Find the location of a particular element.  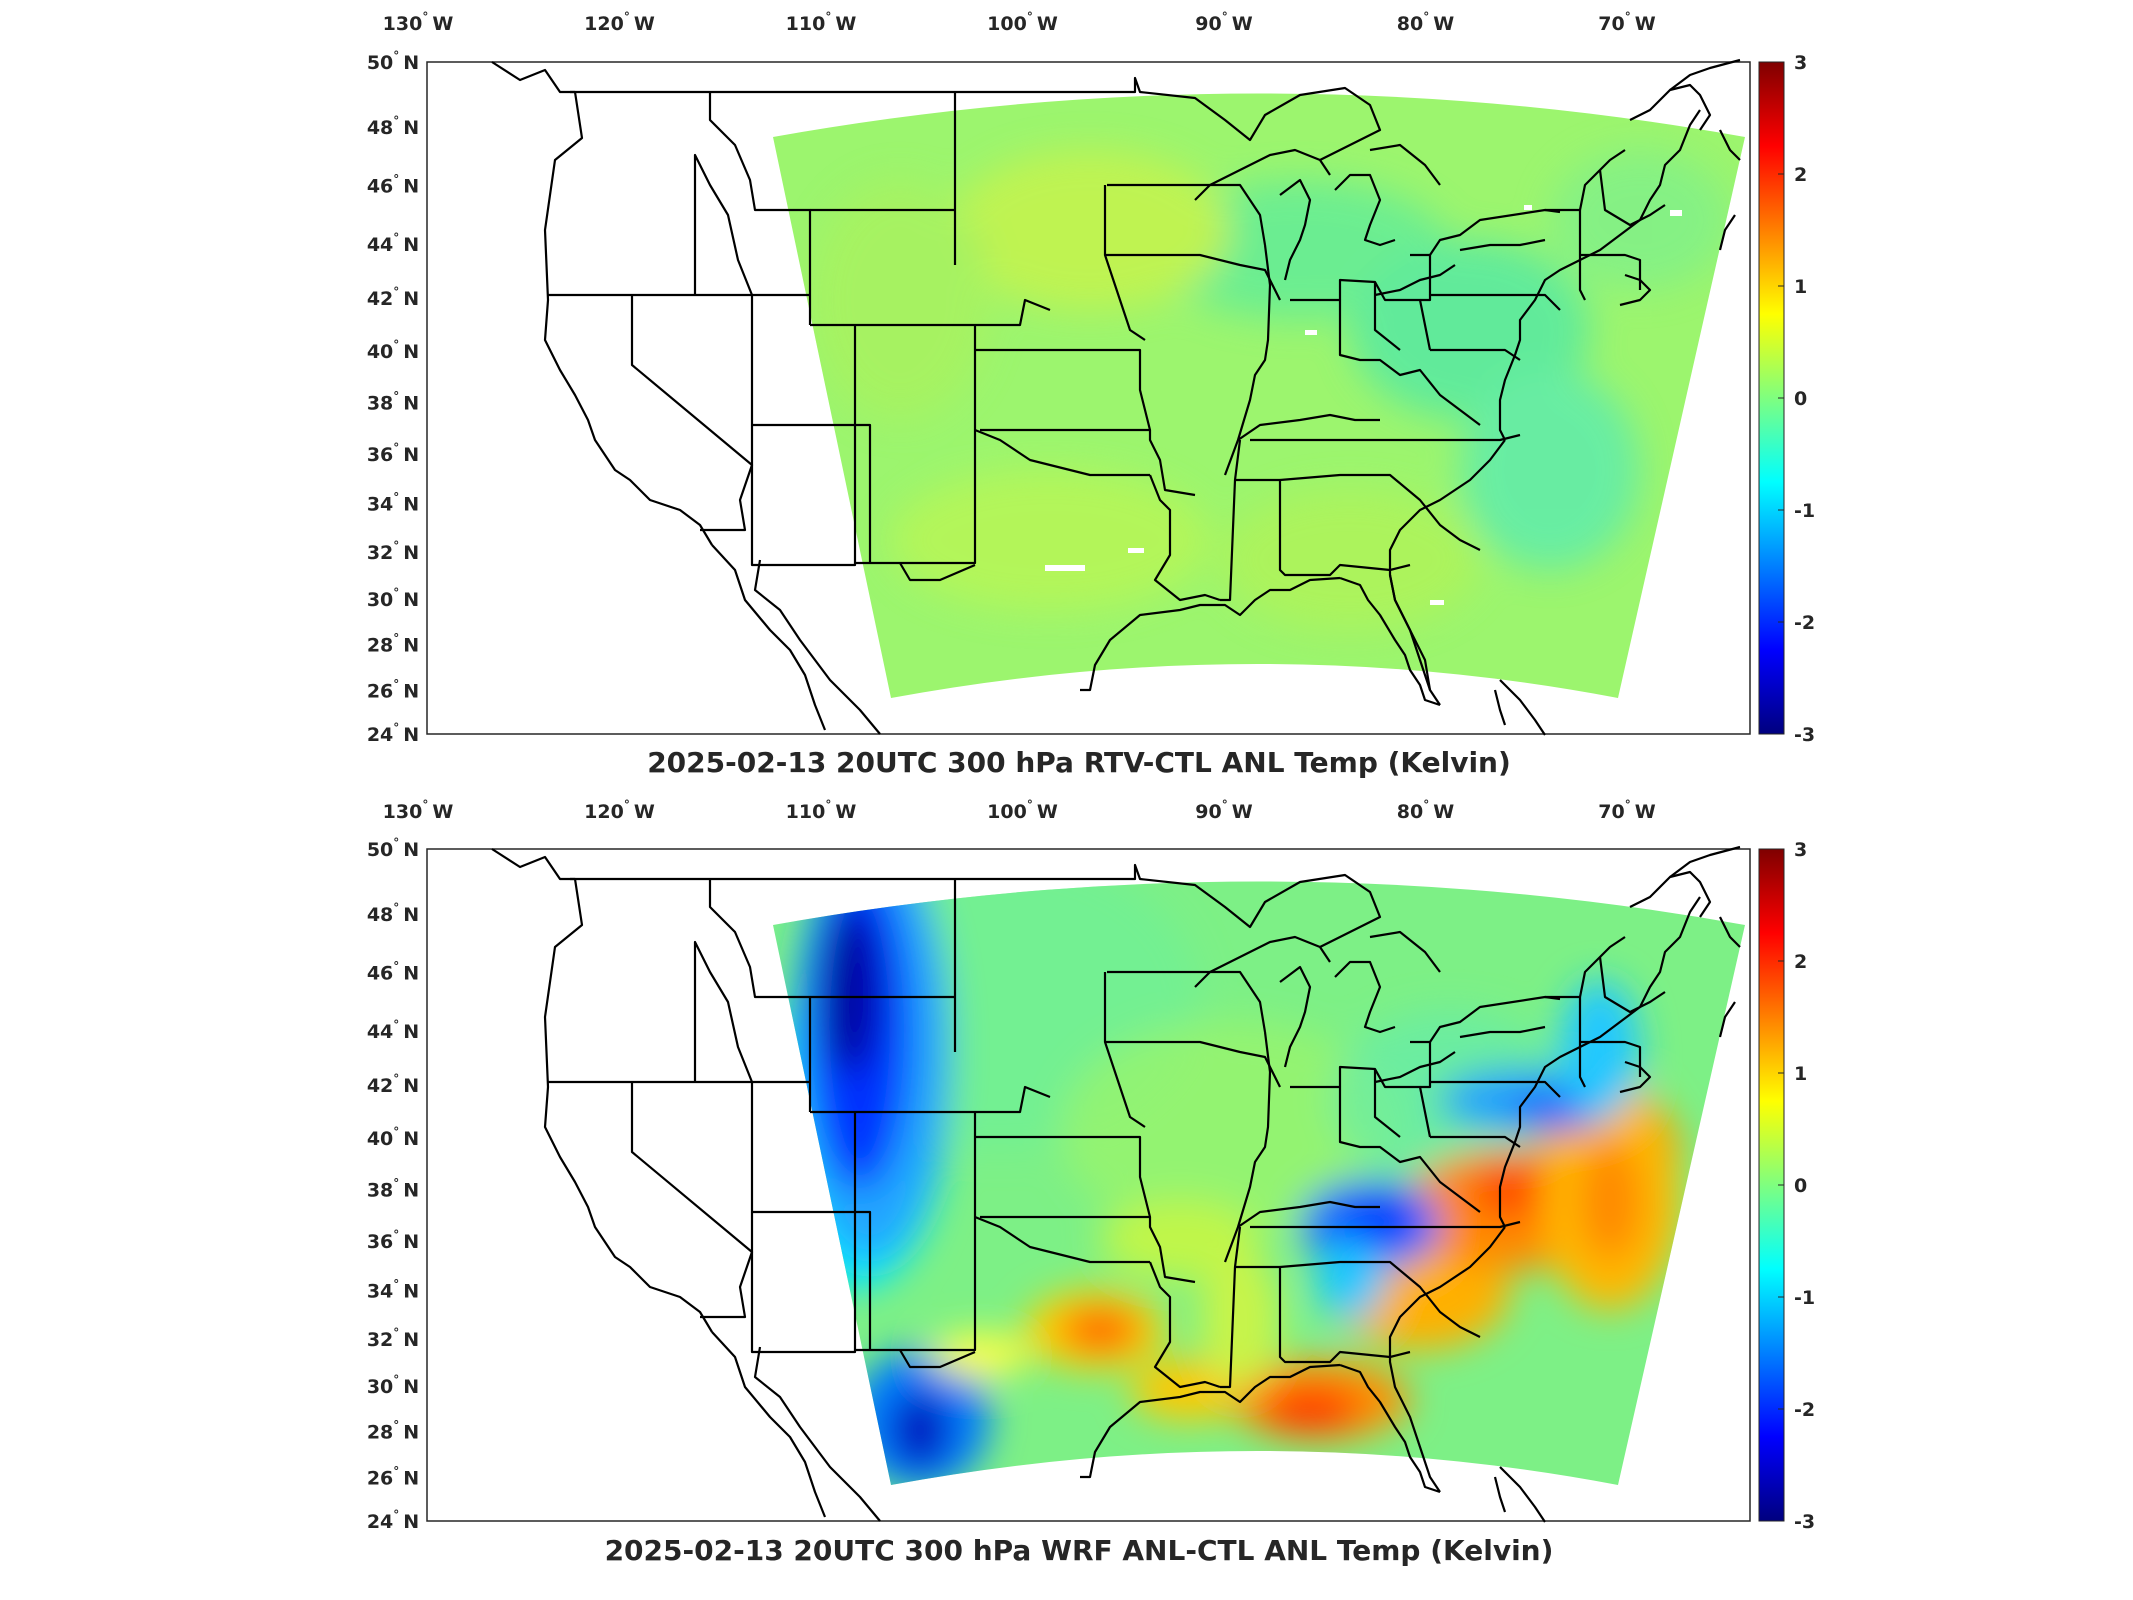

colorbar-ticks-bottom: 3 2 1 0 -1 -2 -3 is located at coordinates (1796, 1186).